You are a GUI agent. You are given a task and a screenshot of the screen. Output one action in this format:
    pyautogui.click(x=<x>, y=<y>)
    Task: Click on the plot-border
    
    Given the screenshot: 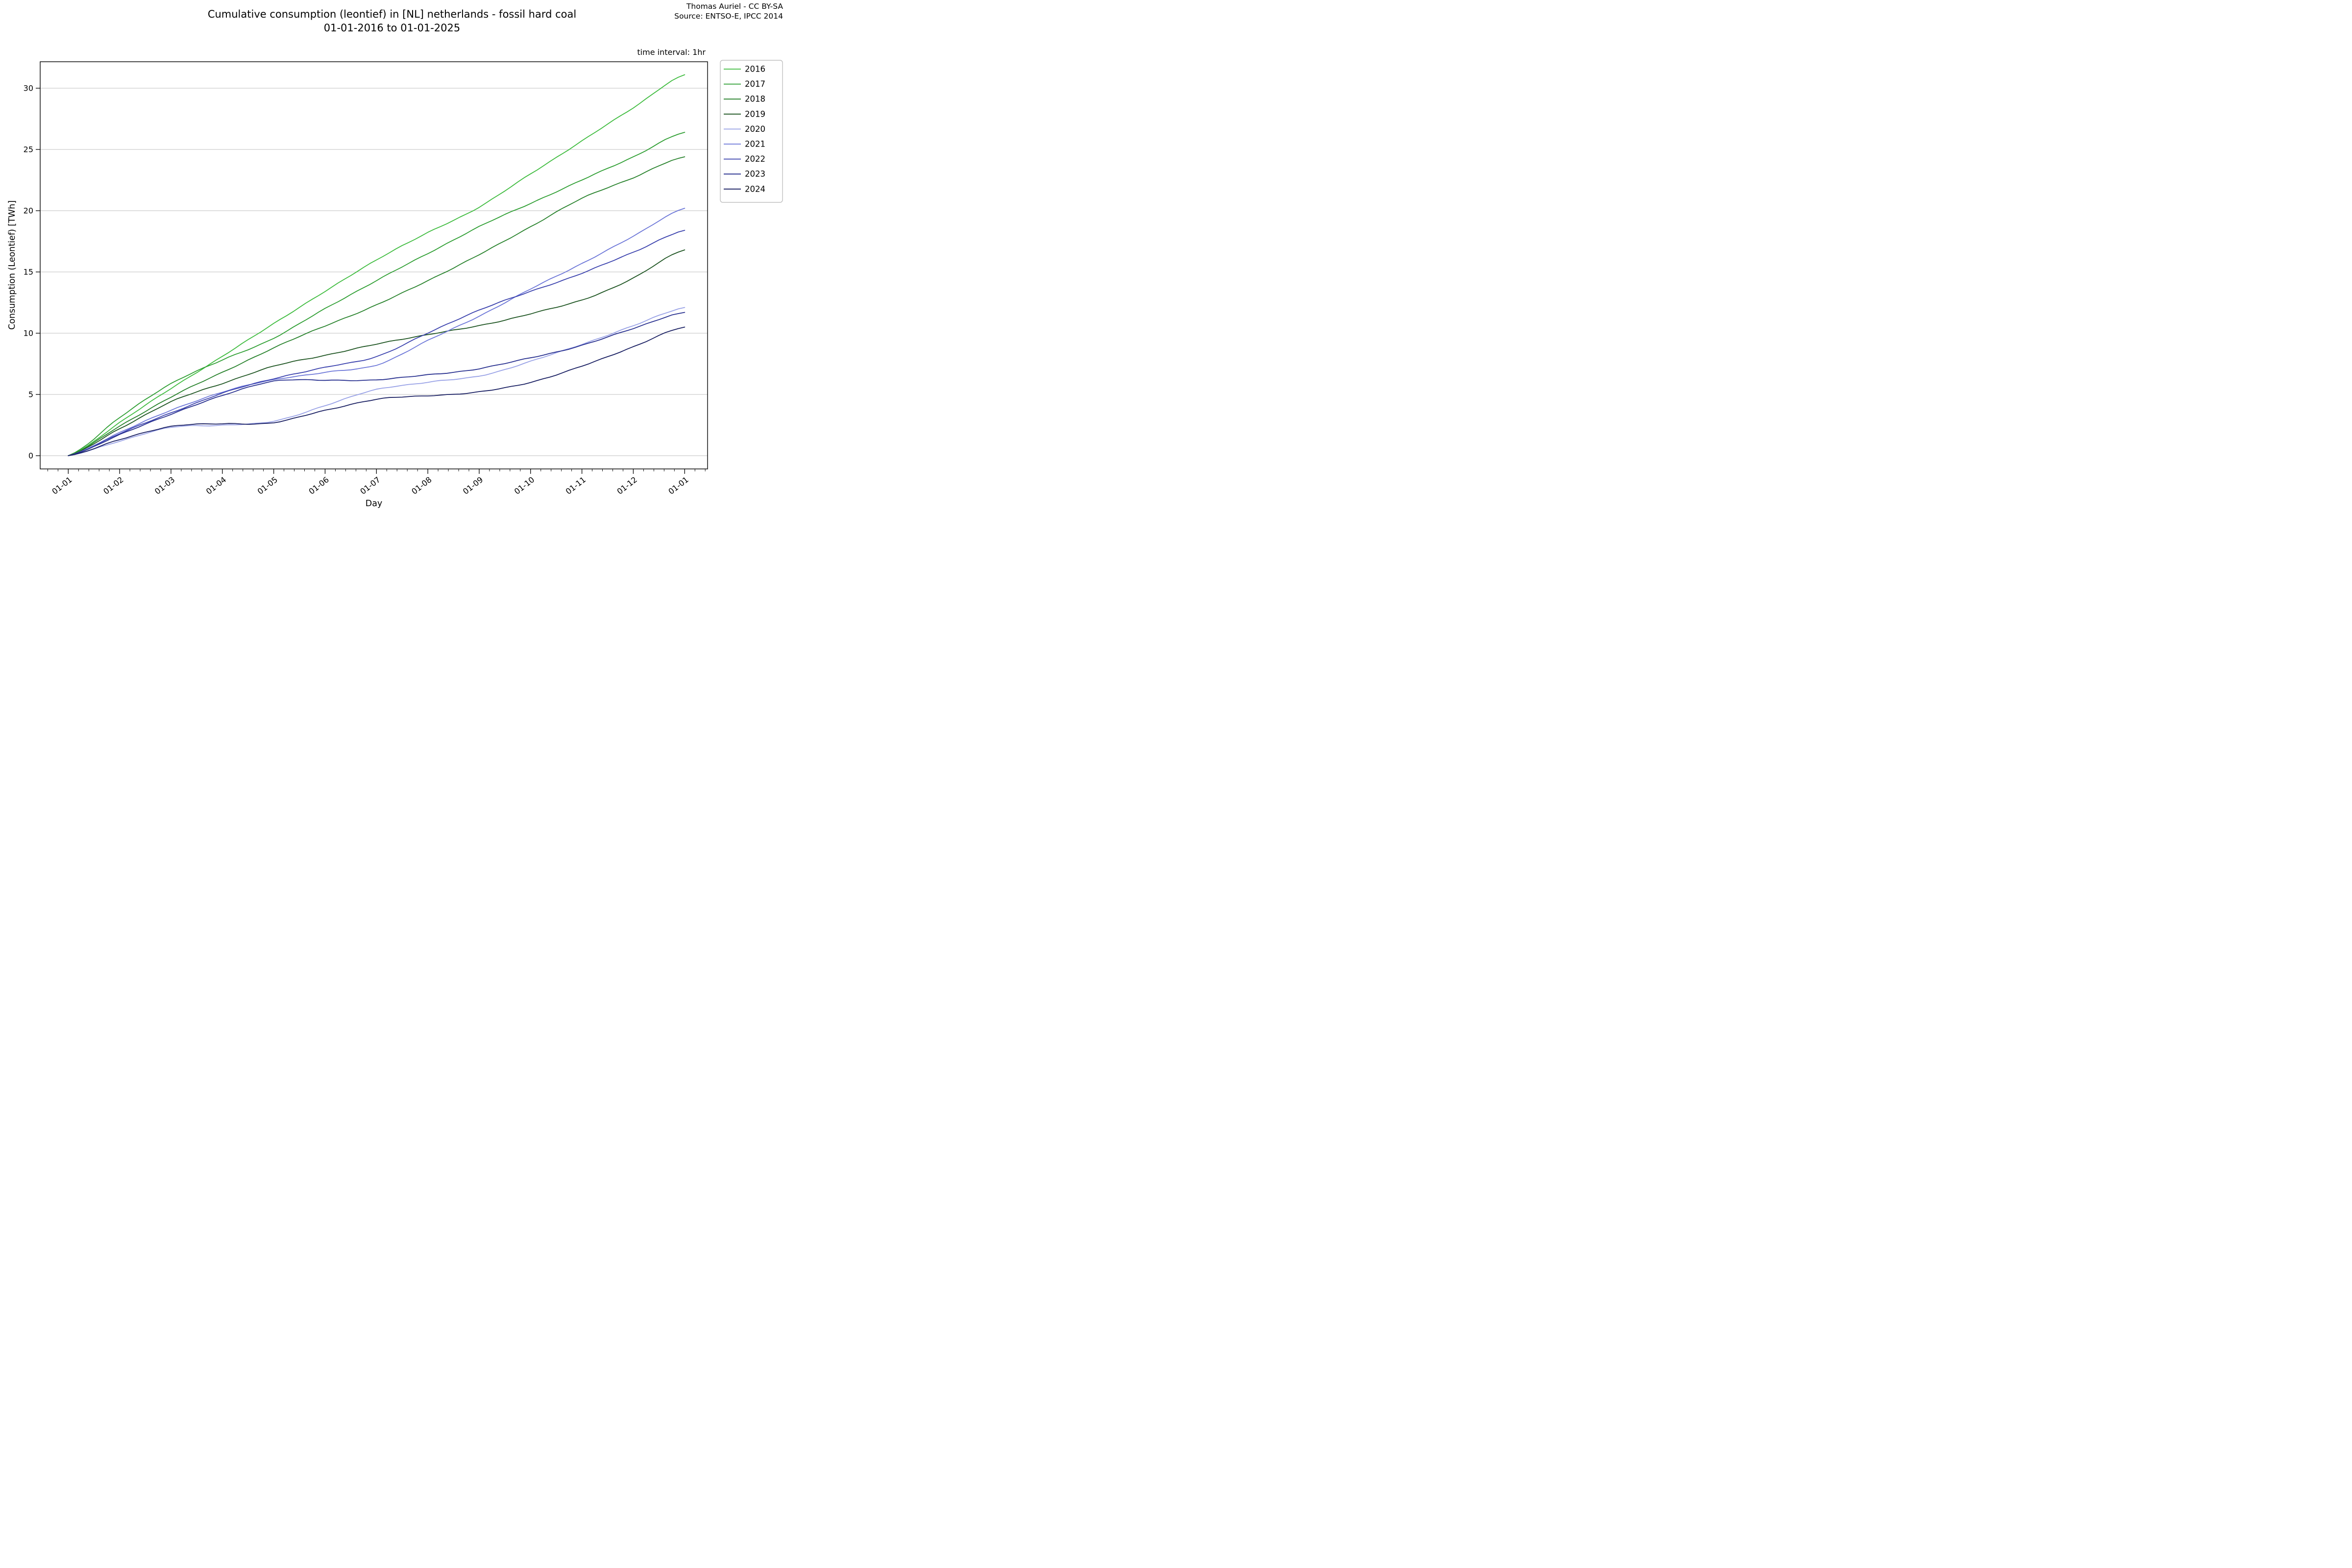 What is the action you would take?
    pyautogui.click(x=374, y=265)
    